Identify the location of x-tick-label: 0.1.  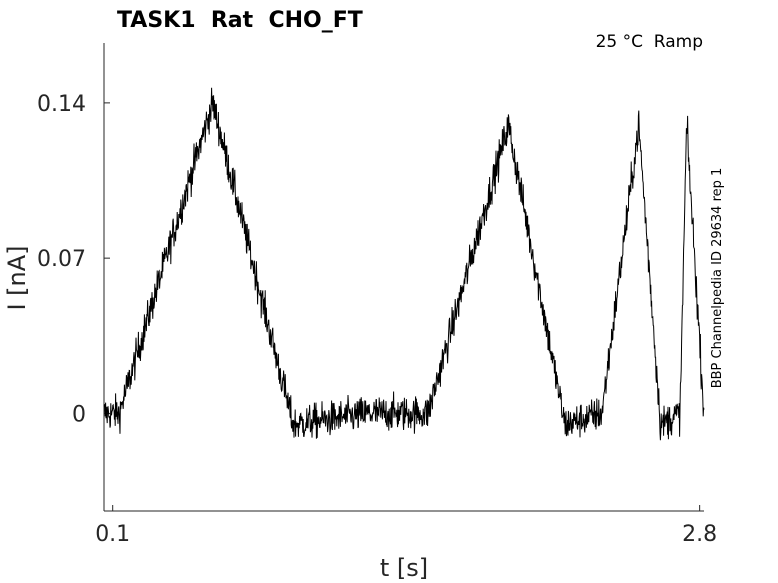
(112, 534).